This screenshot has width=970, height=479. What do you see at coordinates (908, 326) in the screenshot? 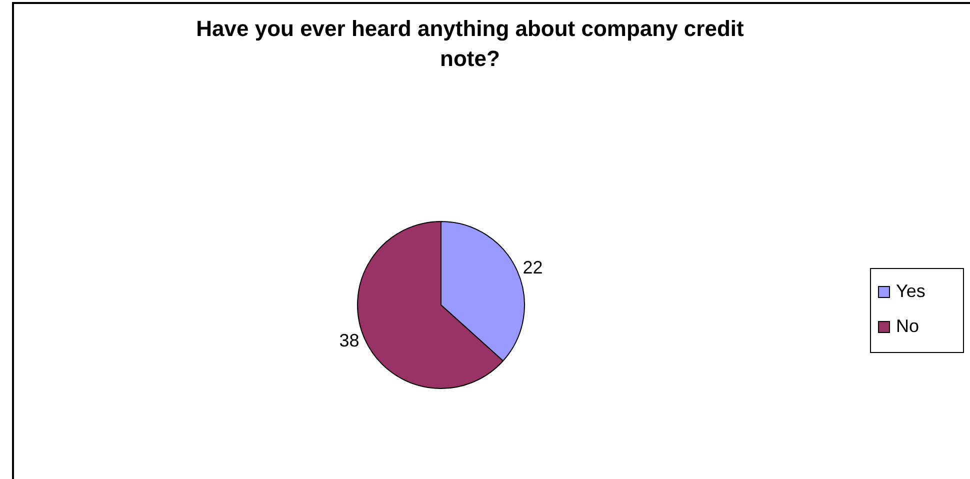
I see `legend-label: No` at bounding box center [908, 326].